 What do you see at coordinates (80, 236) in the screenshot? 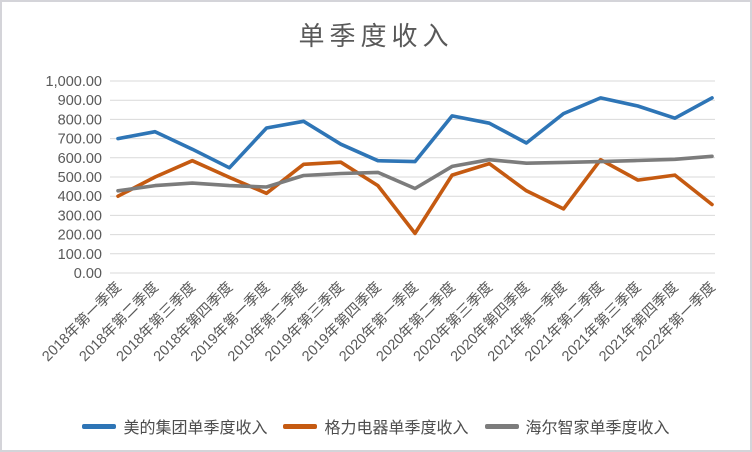
I see `y-axis-tick-label: 200.00` at bounding box center [80, 236].